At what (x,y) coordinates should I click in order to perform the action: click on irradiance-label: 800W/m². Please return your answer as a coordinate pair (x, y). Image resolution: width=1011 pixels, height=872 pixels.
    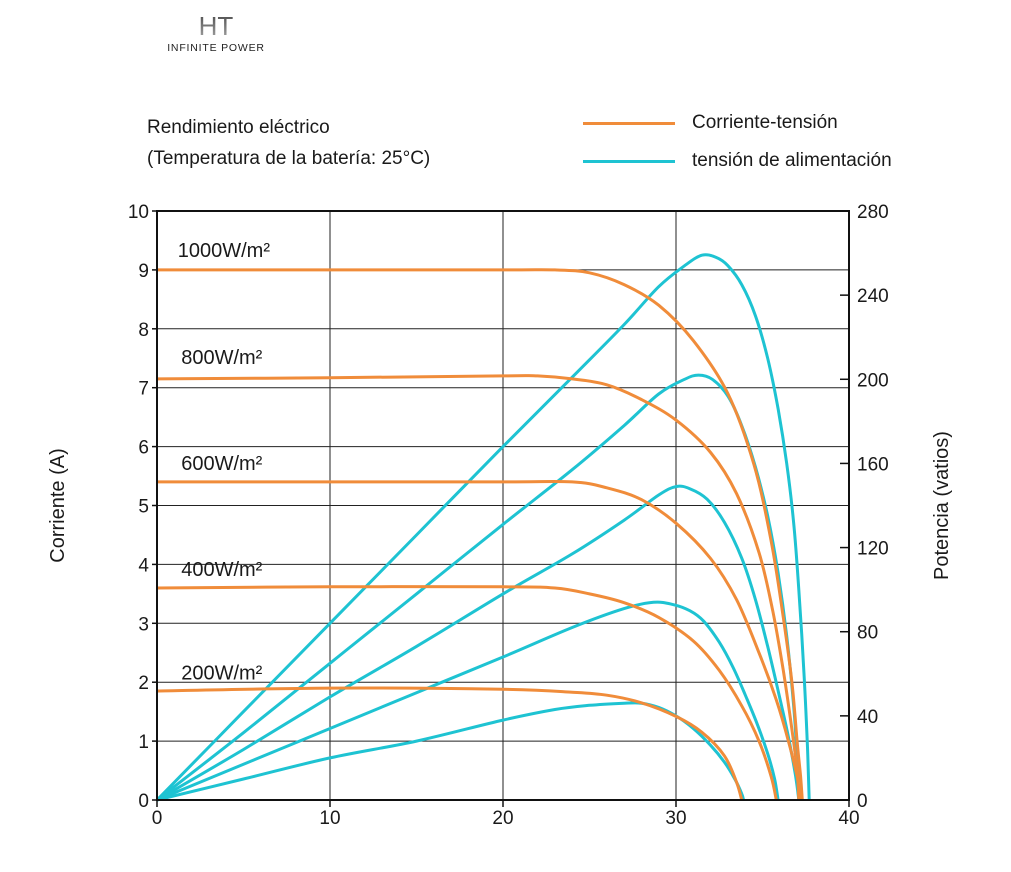
    Looking at the image, I should click on (221, 358).